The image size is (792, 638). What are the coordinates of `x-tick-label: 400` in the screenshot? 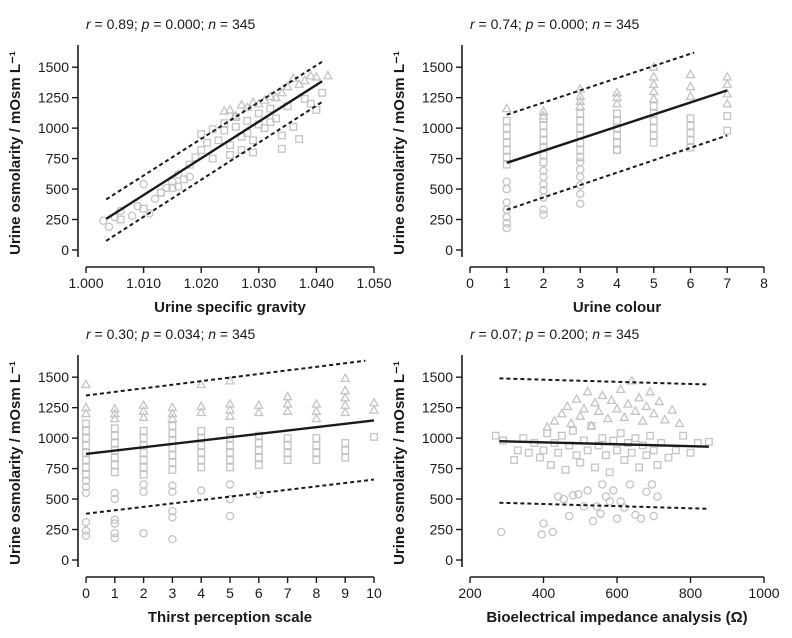 It's located at (544, 593).